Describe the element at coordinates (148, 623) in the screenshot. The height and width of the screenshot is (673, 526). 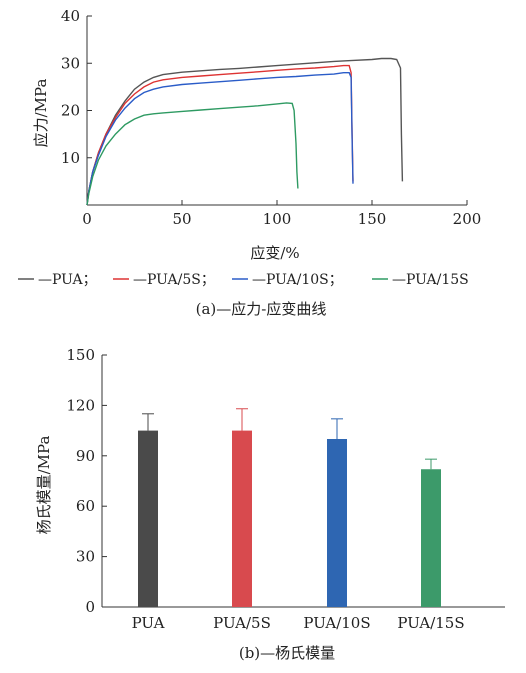
I see `x-category-label: PUA` at that location.